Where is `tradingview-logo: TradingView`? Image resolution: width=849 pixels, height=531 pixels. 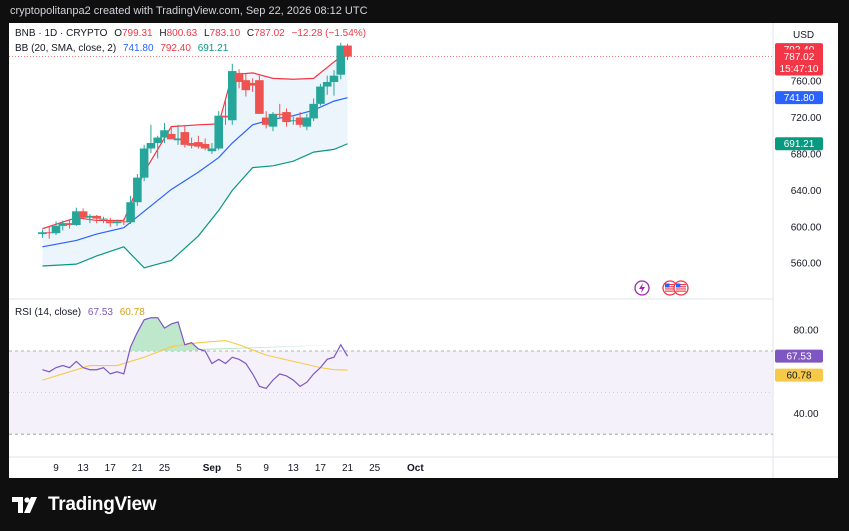
tradingview-logo: TradingView is located at coordinates (84, 505).